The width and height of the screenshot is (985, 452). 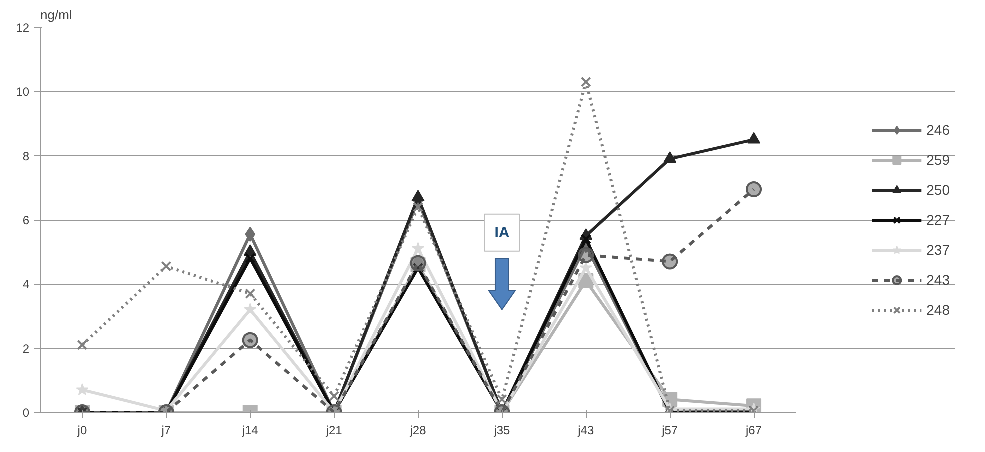 What do you see at coordinates (502, 233) in the screenshot?
I see `annotation: IA` at bounding box center [502, 233].